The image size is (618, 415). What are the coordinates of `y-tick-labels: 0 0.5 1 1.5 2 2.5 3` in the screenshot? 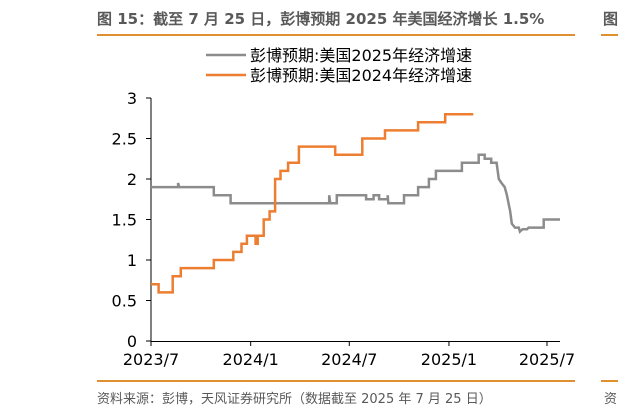 It's located at (131, 220).